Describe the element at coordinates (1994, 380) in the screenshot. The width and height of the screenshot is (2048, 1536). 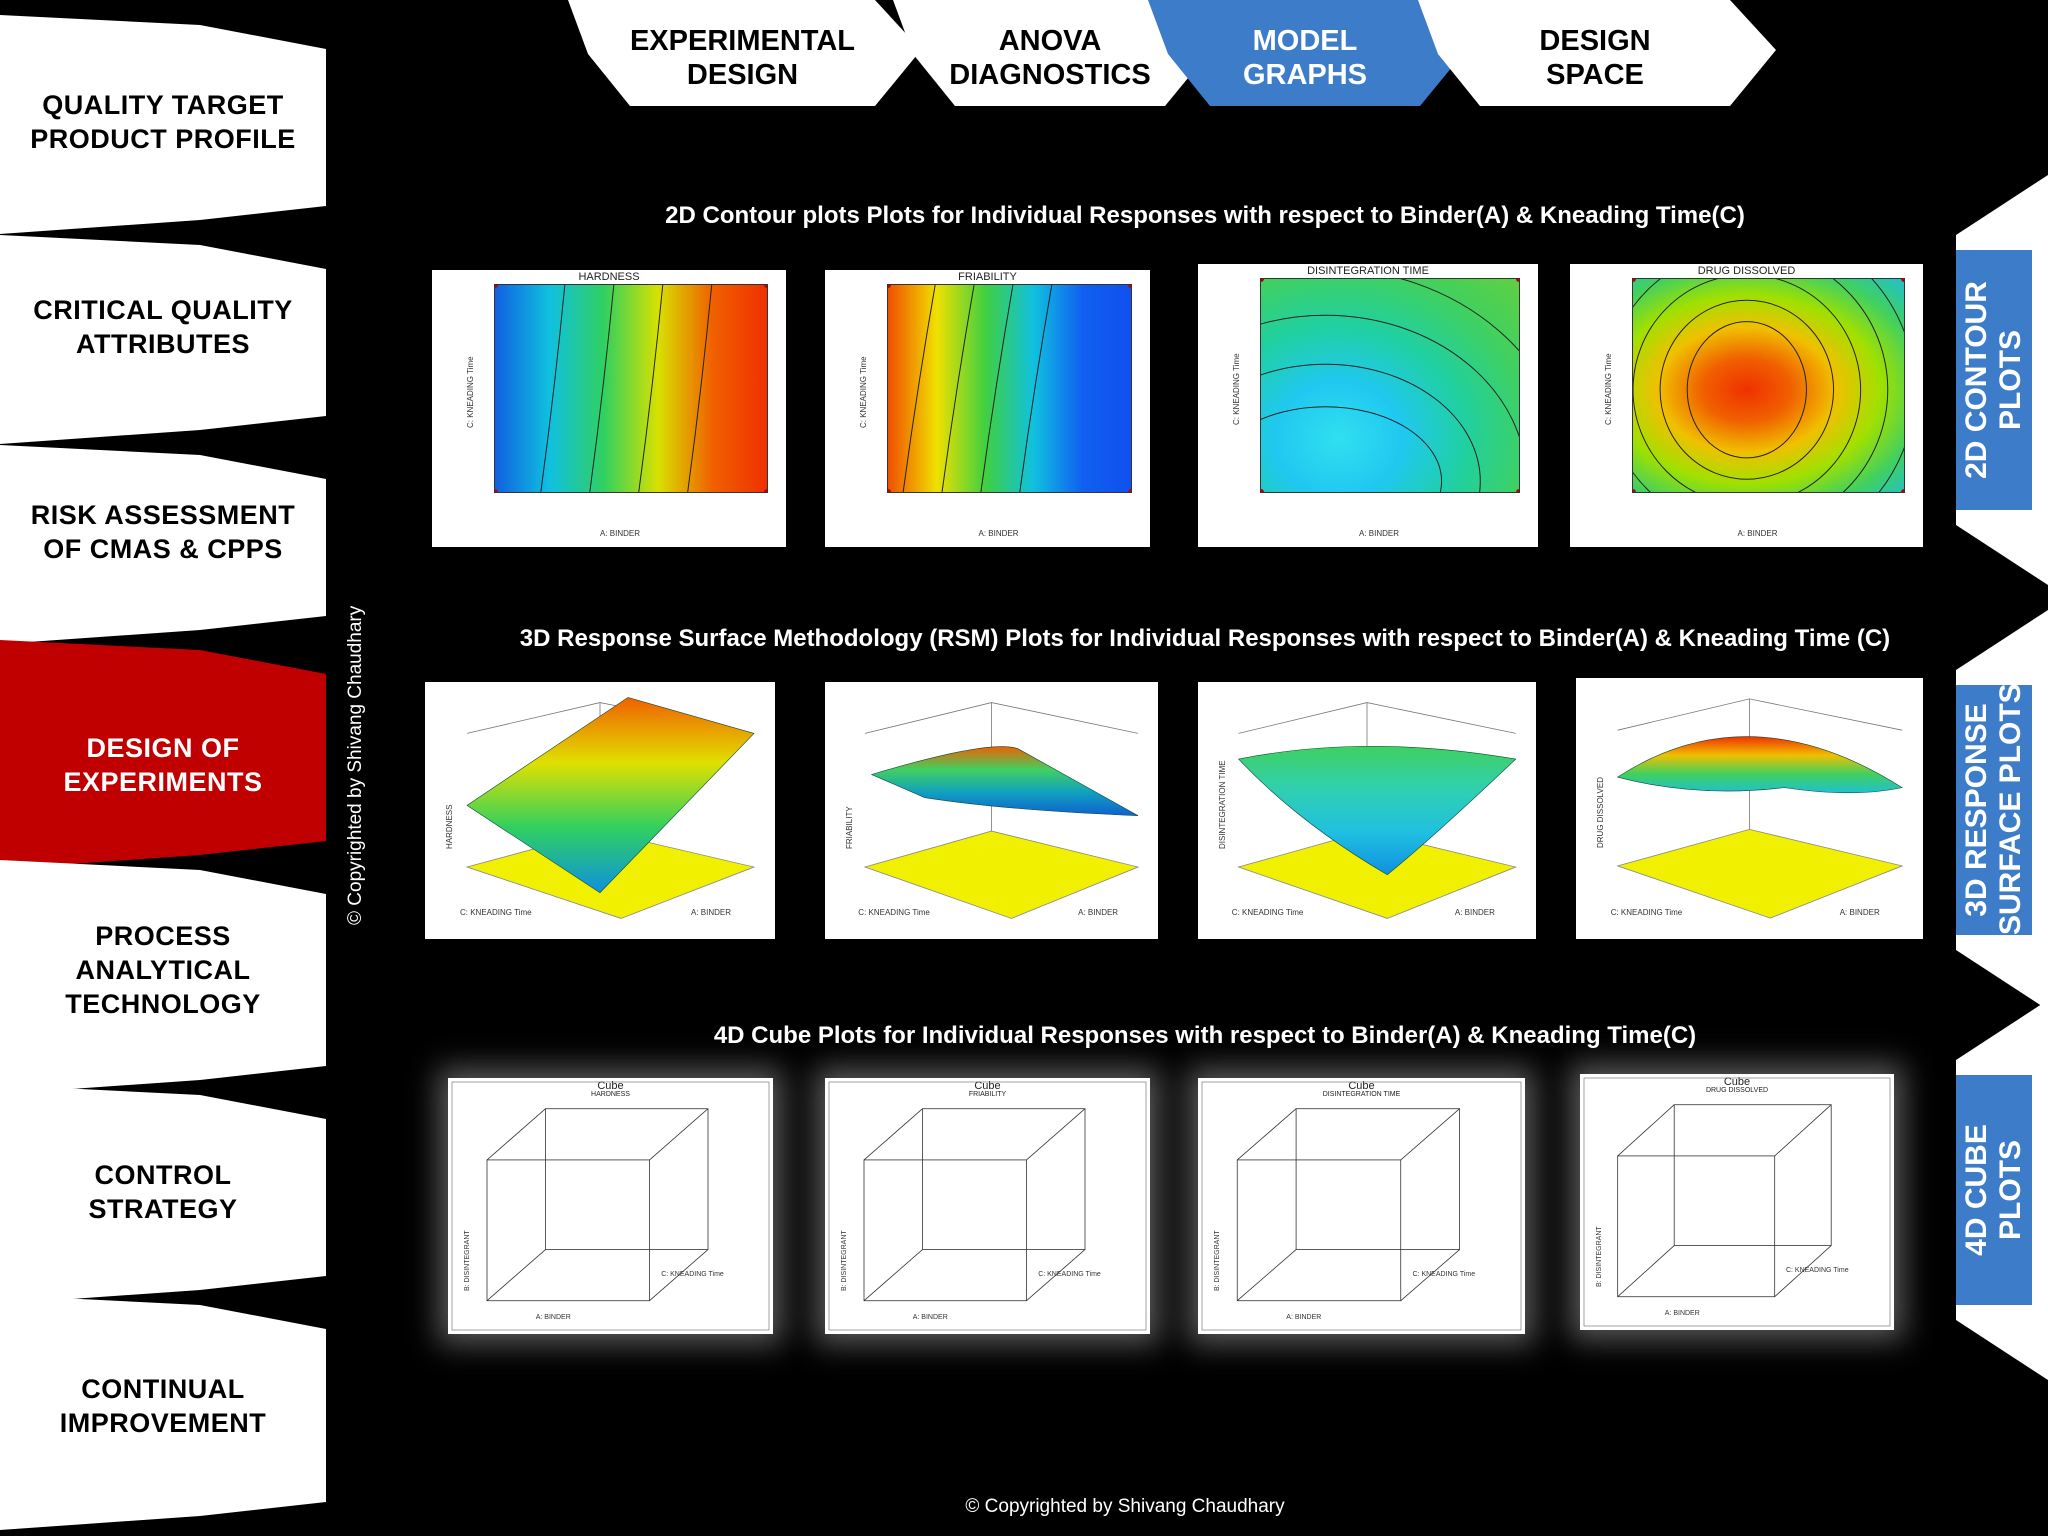
I see `right-tab-label: 2D CONTOUR PLOTS` at that location.